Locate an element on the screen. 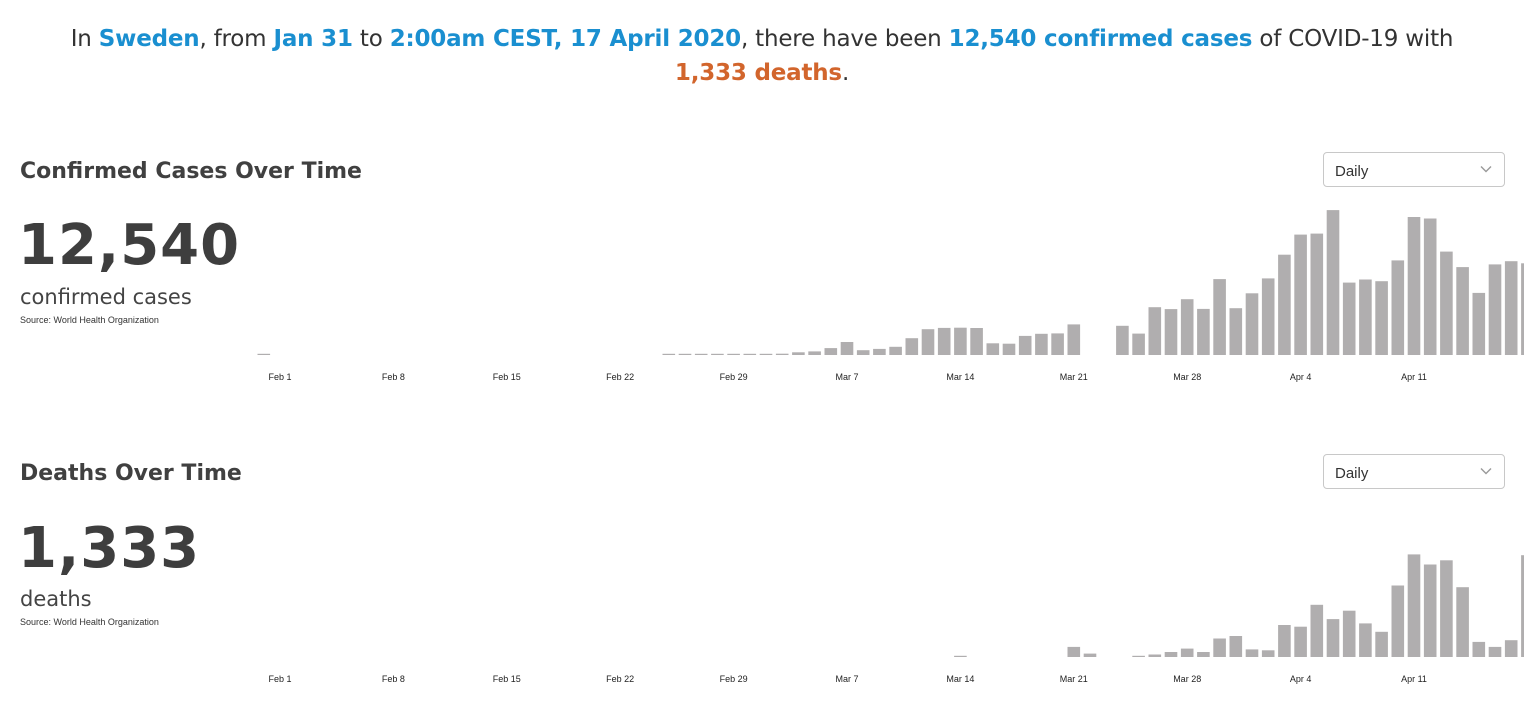 Image resolution: width=1524 pixels, height=728 pixels. deaths-tick-label: Mar 14 is located at coordinates (960, 679).